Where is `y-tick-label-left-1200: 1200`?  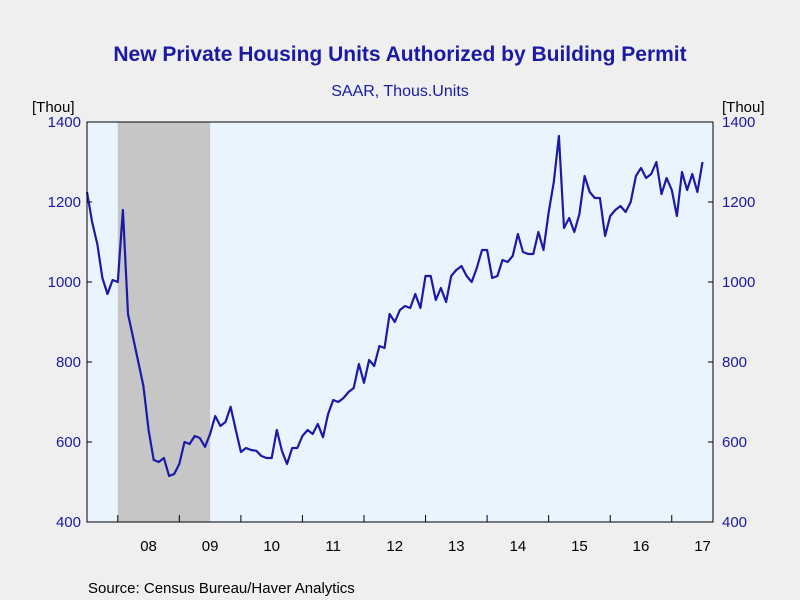
y-tick-label-left-1200: 1200 is located at coordinates (64, 202).